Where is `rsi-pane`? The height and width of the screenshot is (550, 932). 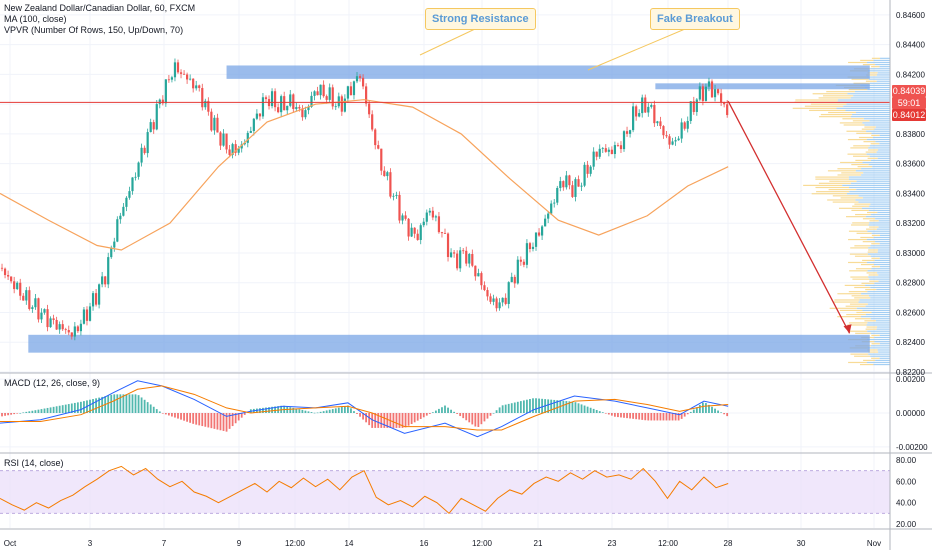 rsi-pane is located at coordinates (445, 490).